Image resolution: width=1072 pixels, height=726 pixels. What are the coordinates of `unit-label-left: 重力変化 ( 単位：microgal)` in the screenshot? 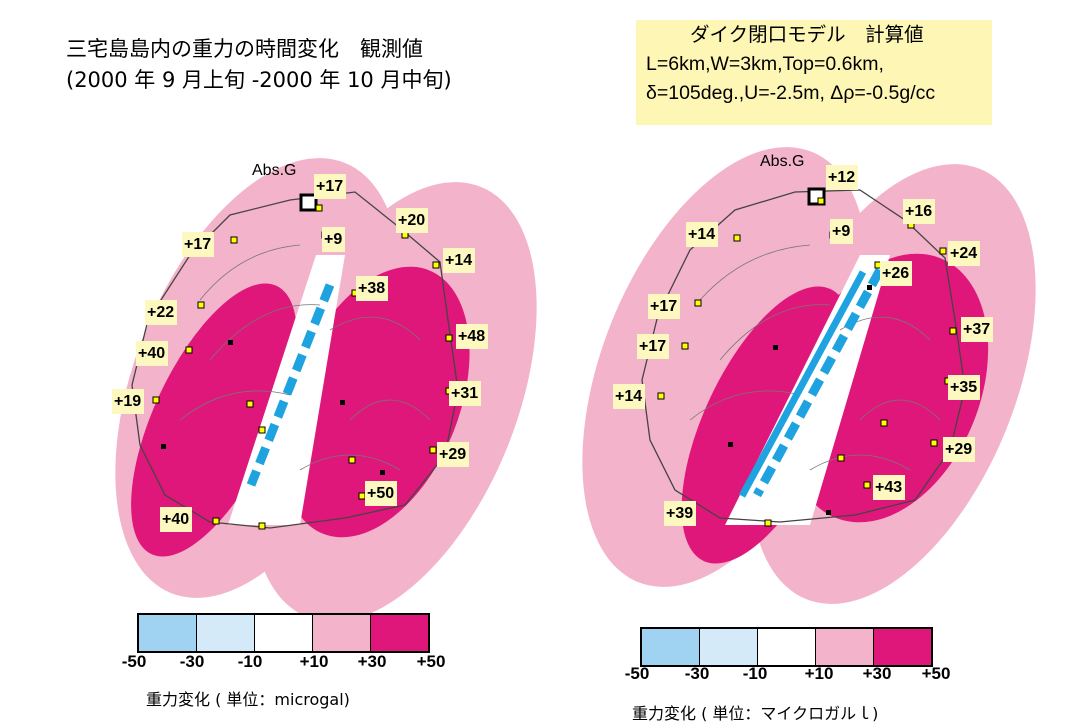 It's located at (248, 699).